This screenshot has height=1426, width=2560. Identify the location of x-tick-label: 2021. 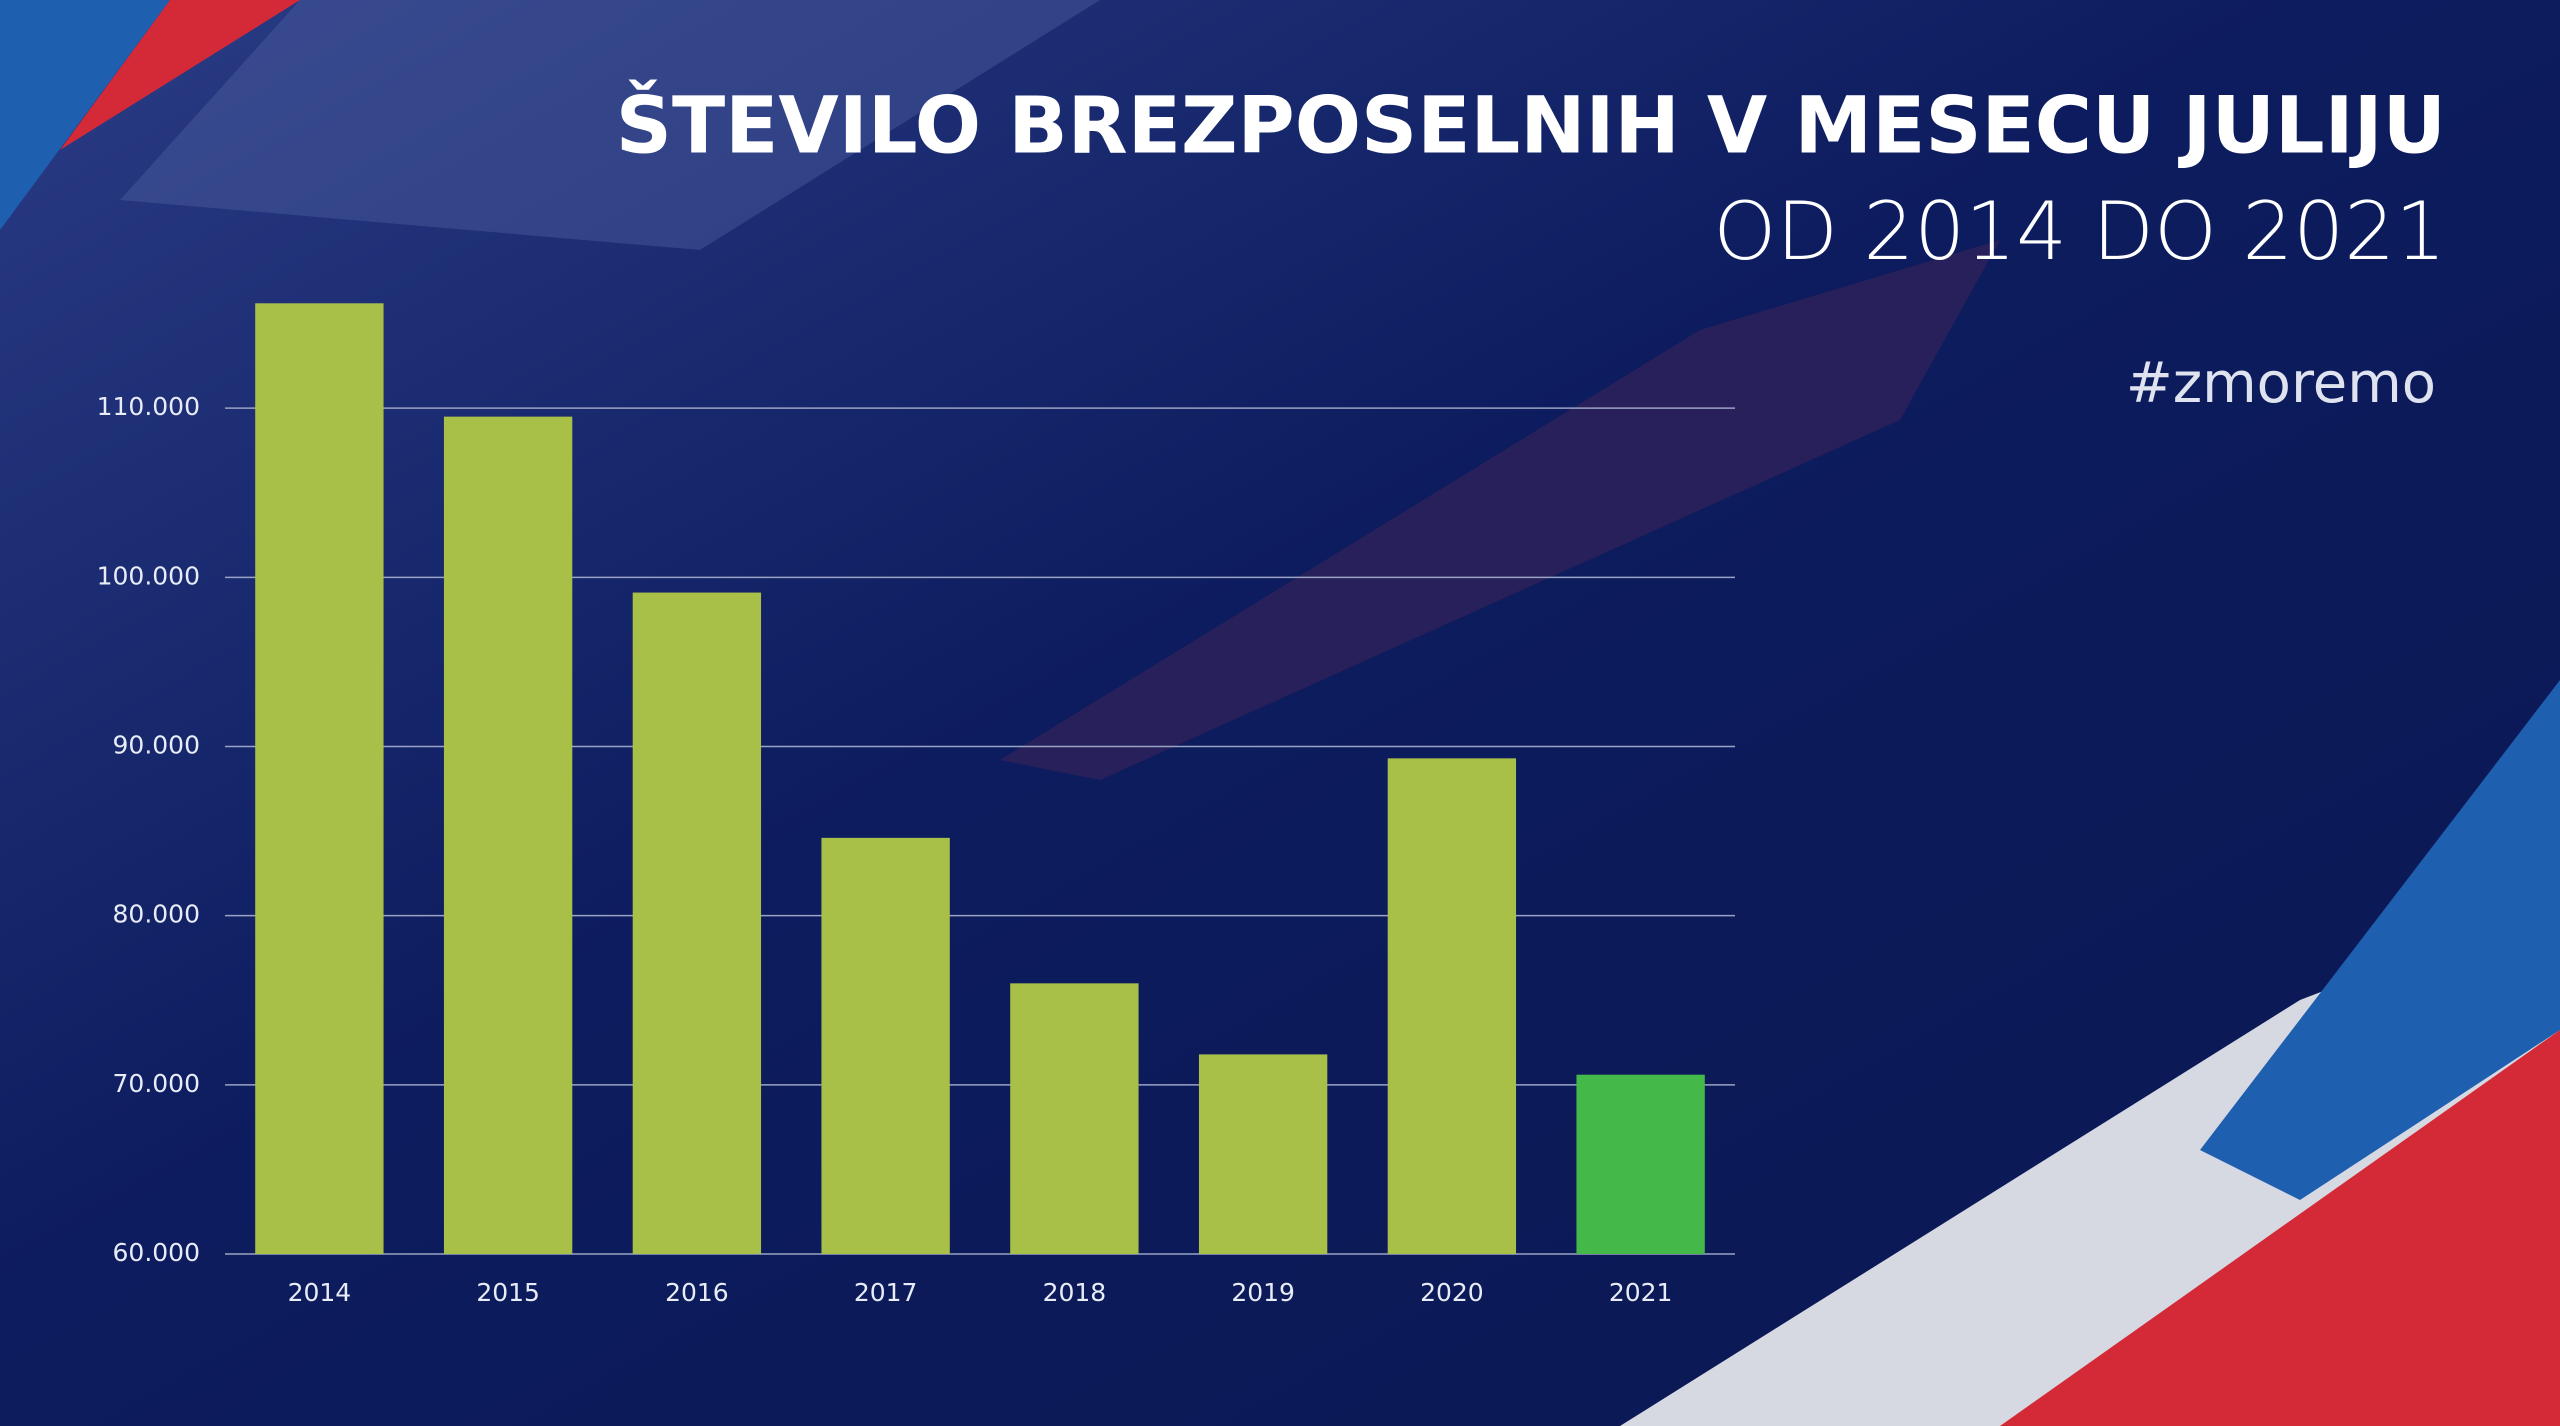
(1641, 1292).